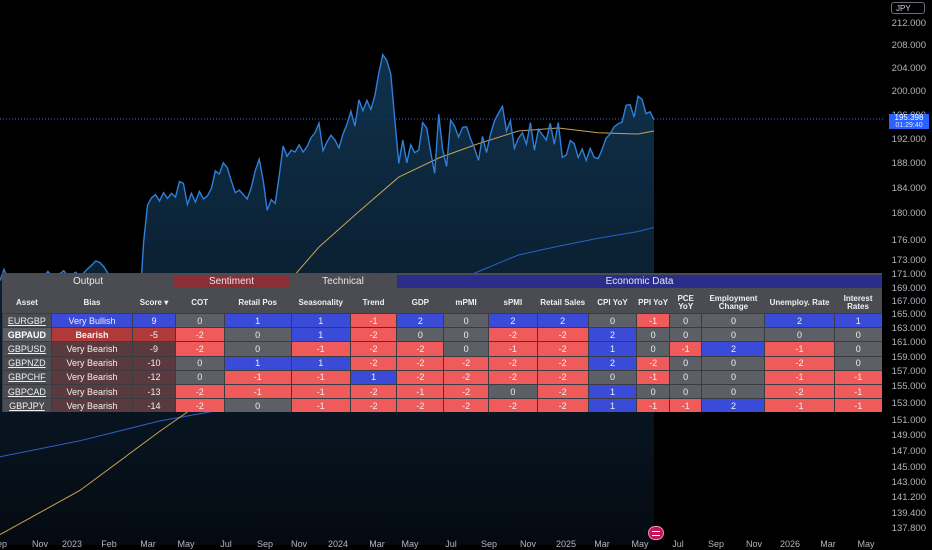 The height and width of the screenshot is (550, 932). Describe the element at coordinates (908, 528) in the screenshot. I see `y-tick-label: 137.800` at that location.